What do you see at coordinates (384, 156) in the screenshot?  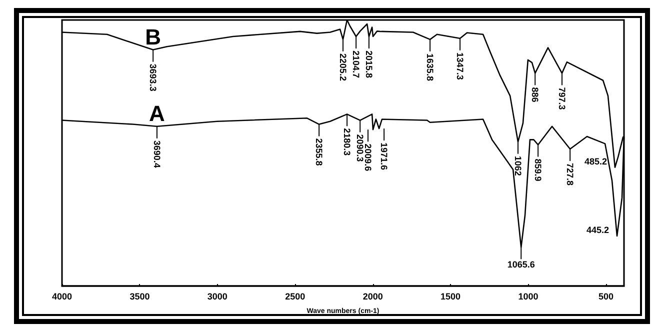 I see `annotation: 1971.6` at bounding box center [384, 156].